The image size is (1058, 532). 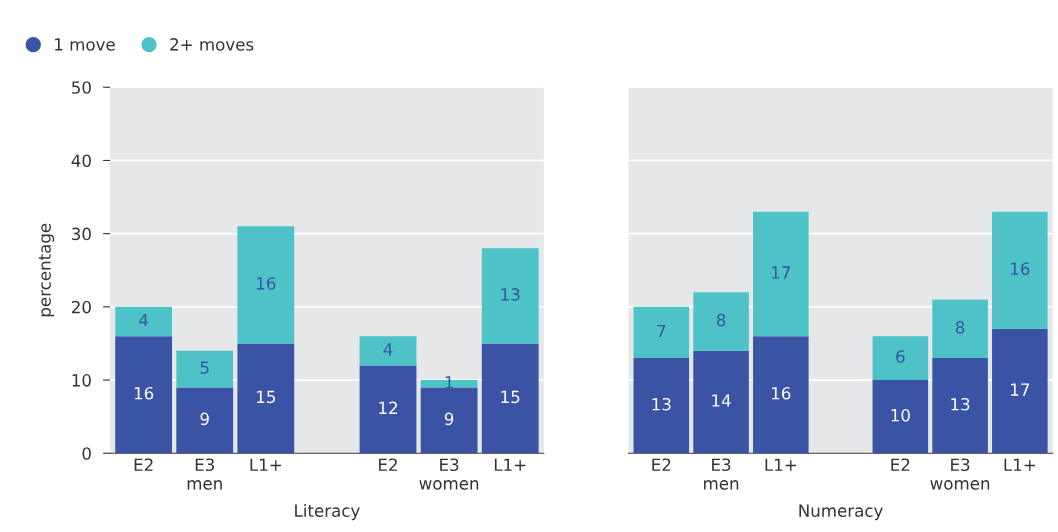 What do you see at coordinates (85, 44) in the screenshot?
I see `legend-label: 1 move` at bounding box center [85, 44].